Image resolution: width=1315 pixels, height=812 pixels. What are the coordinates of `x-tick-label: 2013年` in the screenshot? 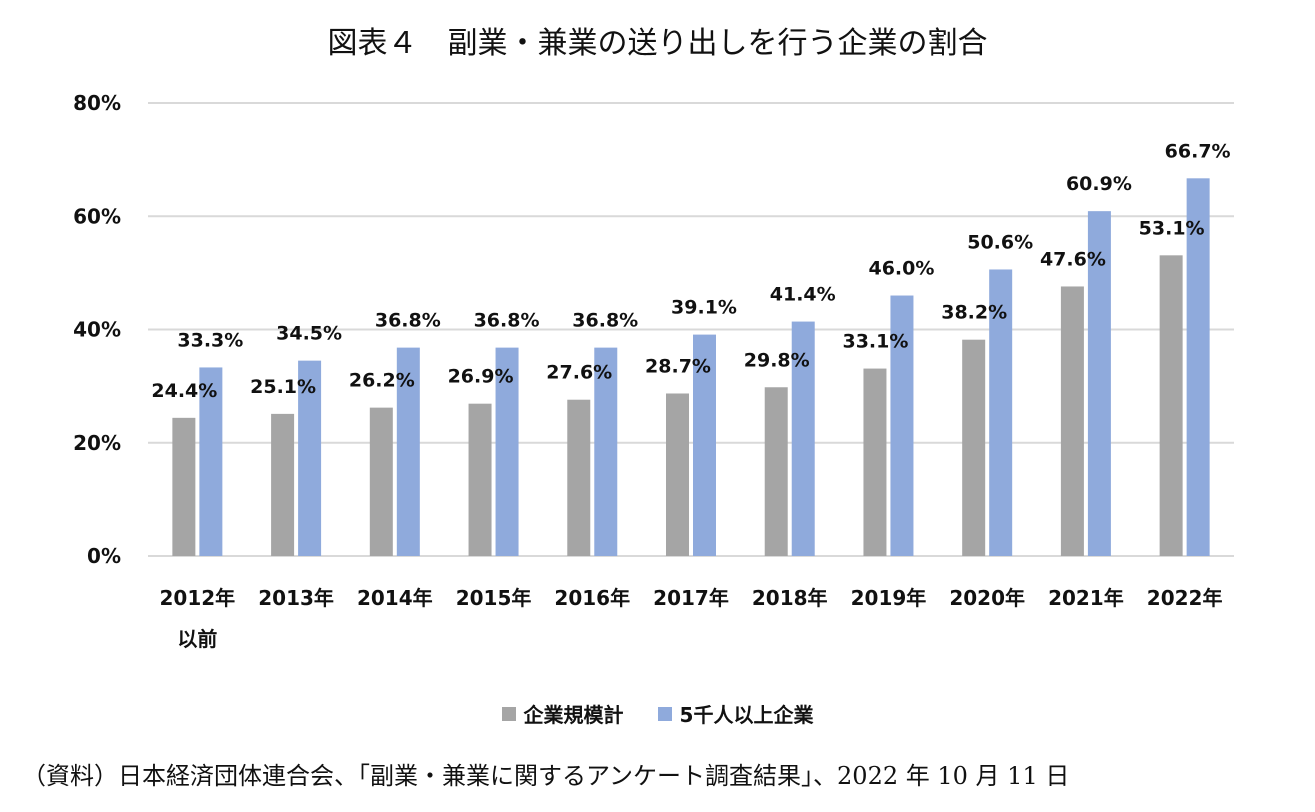 It's located at (296, 598).